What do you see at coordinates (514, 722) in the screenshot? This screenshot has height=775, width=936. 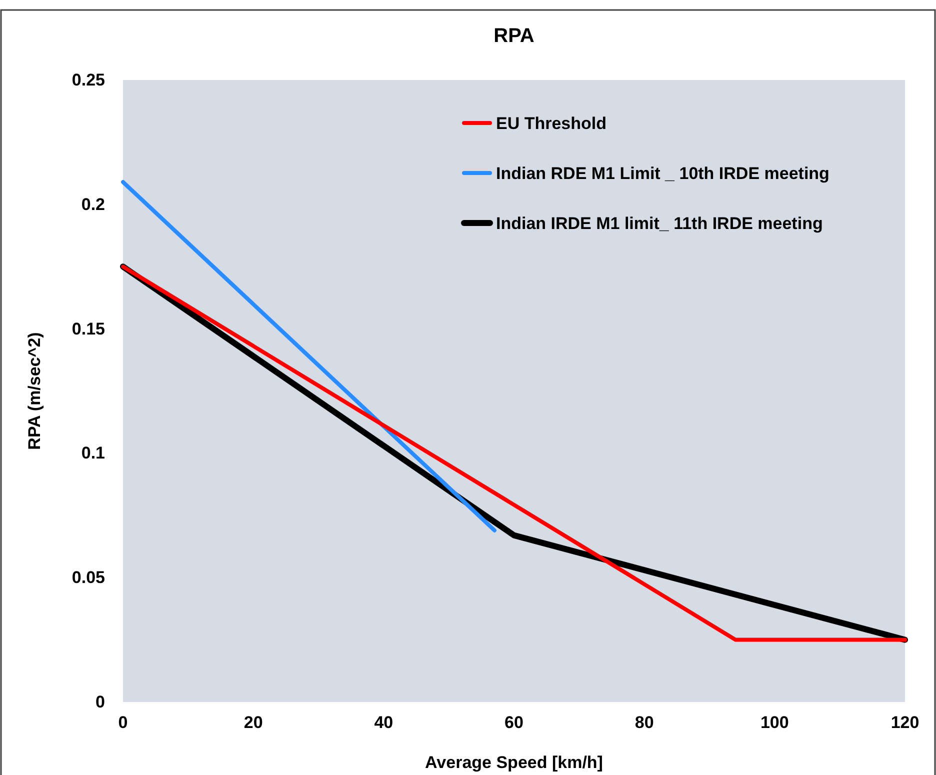 I see `x-tick-label: 60` at bounding box center [514, 722].